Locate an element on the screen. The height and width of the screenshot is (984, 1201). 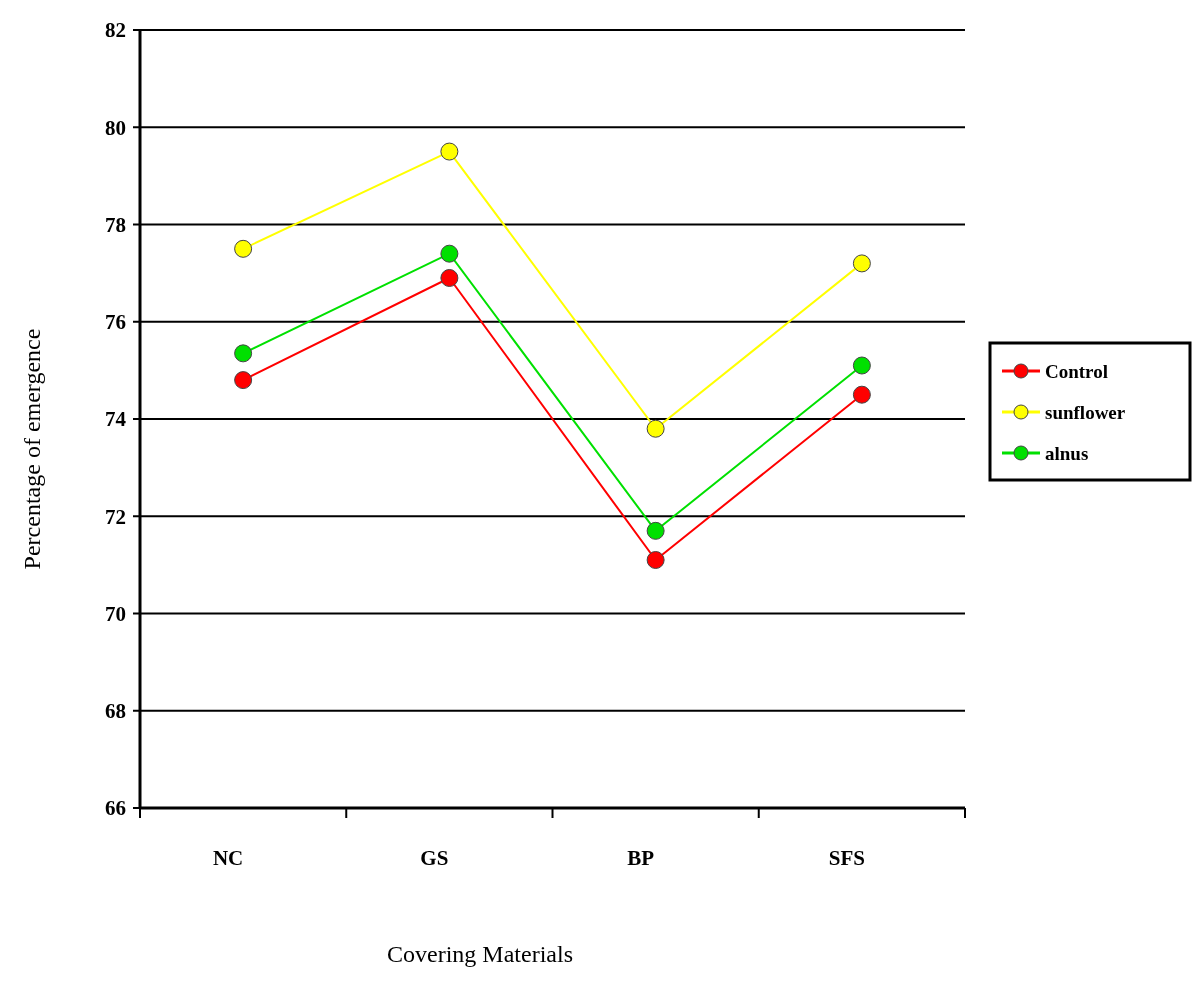
x-tick-label: NC is located at coordinates (228, 858).